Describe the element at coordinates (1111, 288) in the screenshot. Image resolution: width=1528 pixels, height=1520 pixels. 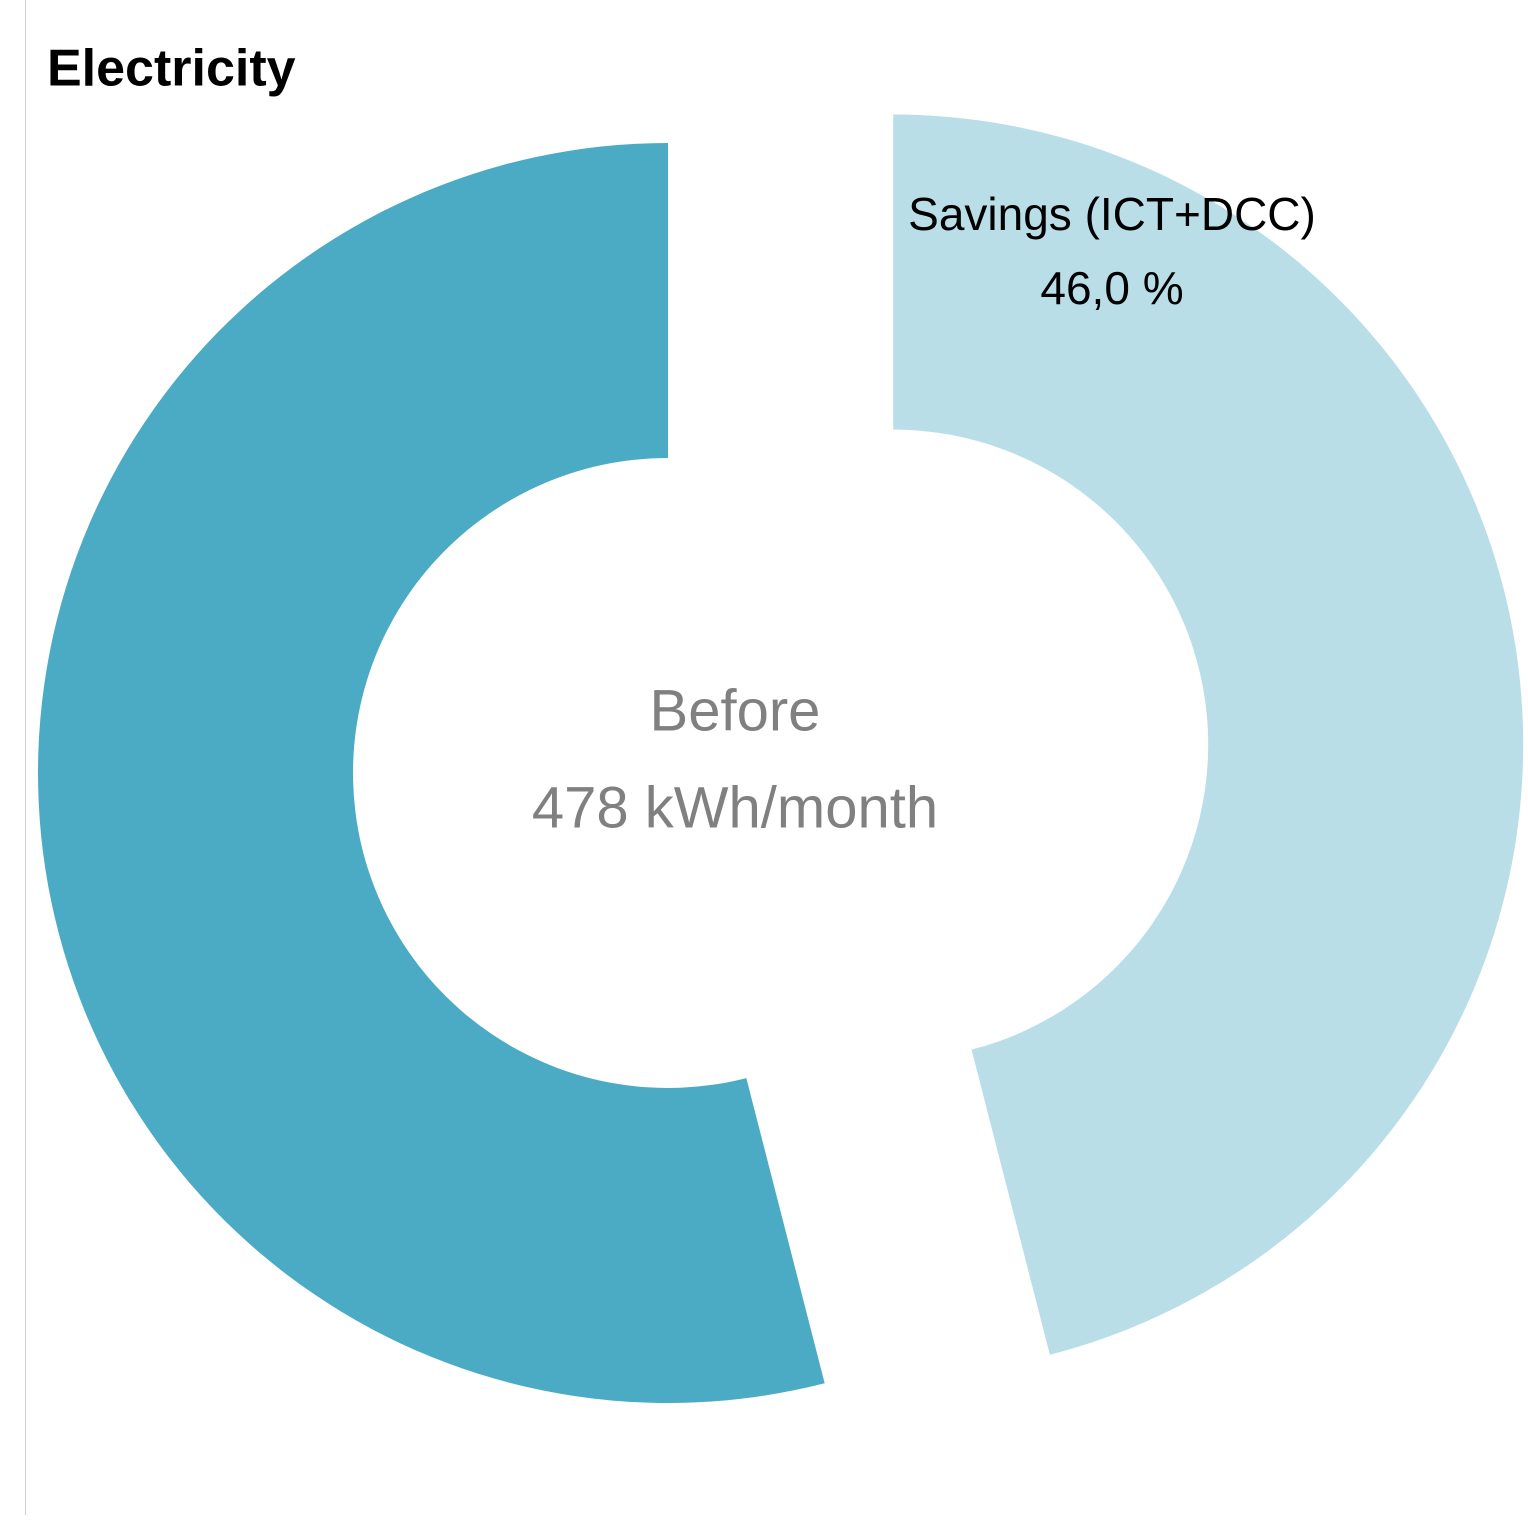
I see `value-label: 46,0 %` at that location.